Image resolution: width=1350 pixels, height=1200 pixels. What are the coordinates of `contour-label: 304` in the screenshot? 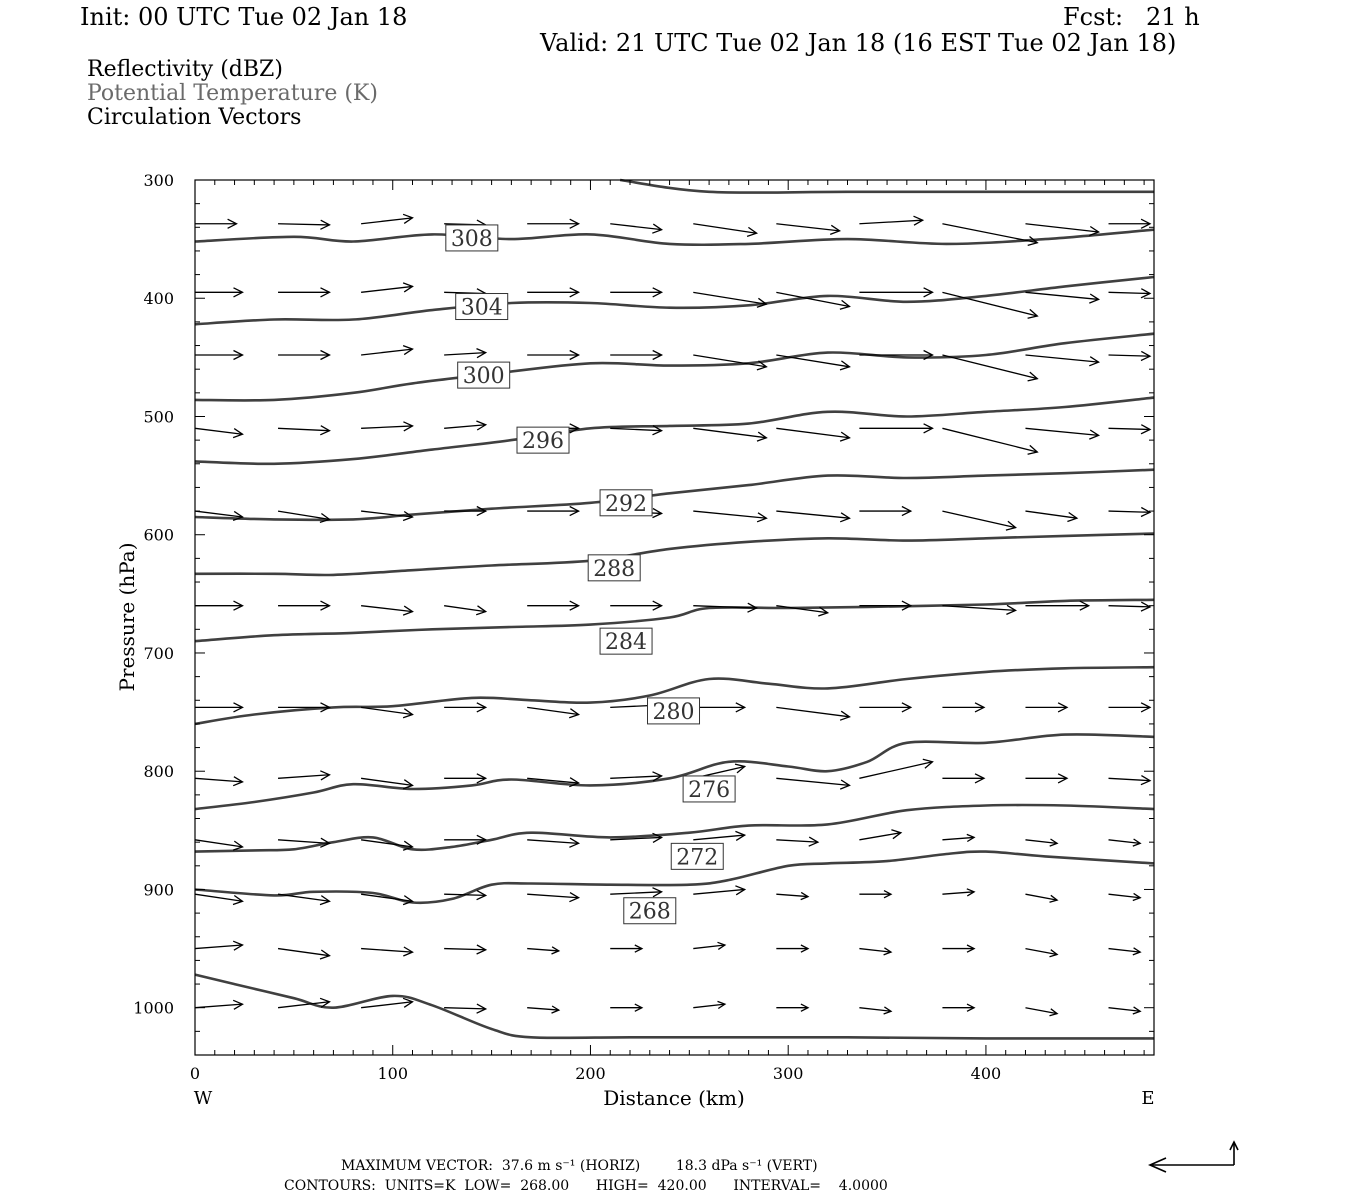 It's located at (482, 308).